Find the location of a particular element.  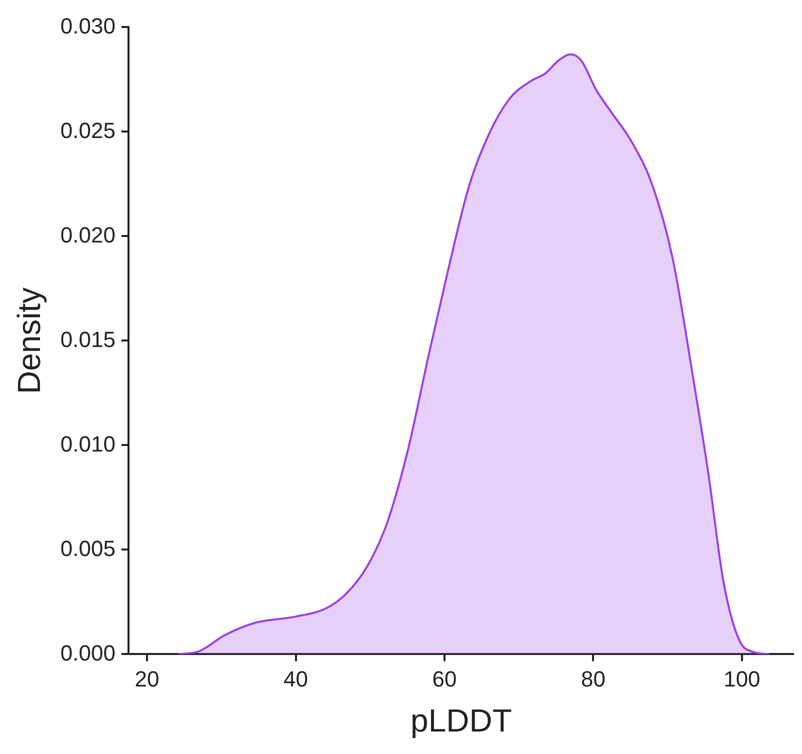

y-tick-label: 0.005 is located at coordinates (88, 548).